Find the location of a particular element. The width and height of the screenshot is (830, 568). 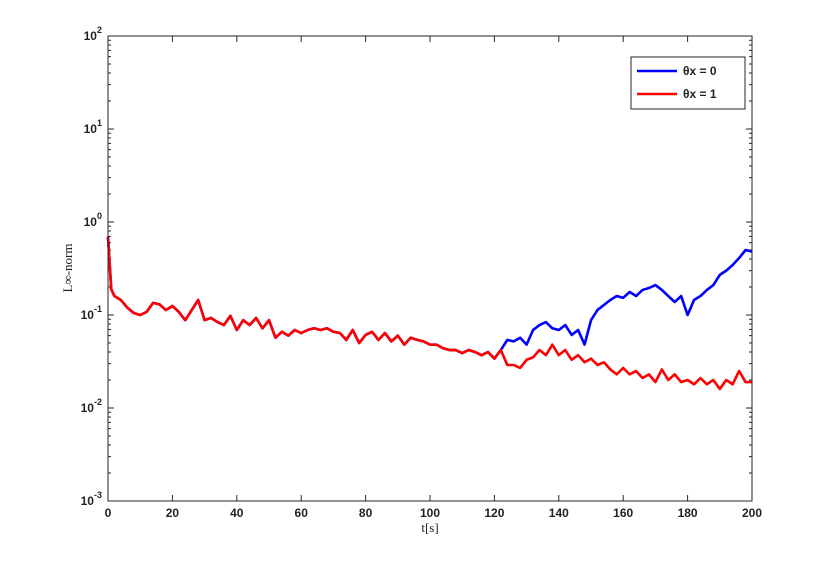

x-tick-label: 60 is located at coordinates (302, 513).